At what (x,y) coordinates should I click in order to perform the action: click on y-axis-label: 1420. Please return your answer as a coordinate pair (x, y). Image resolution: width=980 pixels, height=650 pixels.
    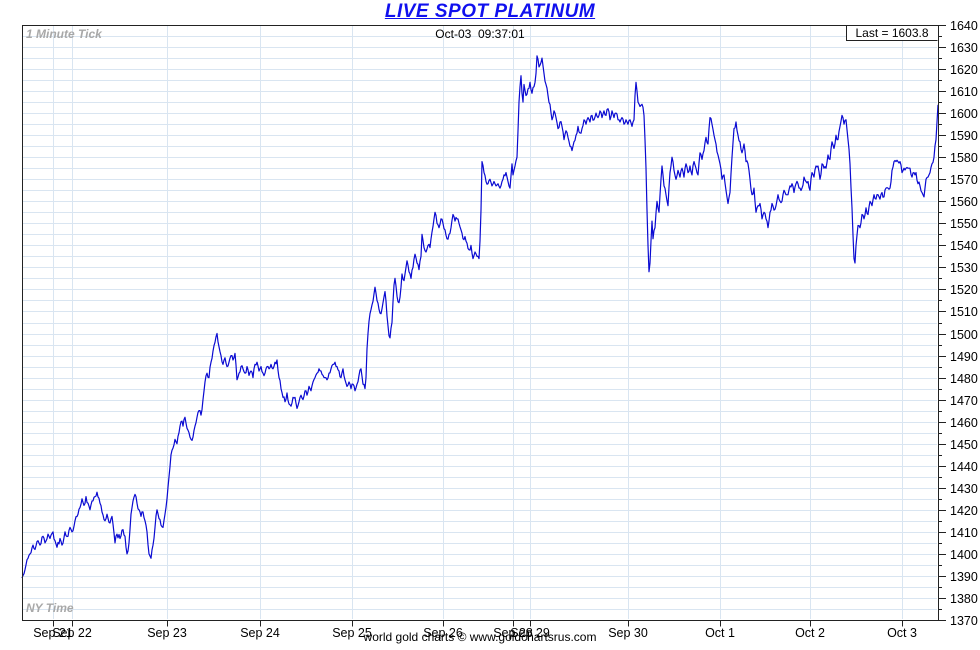
    Looking at the image, I should click on (964, 511).